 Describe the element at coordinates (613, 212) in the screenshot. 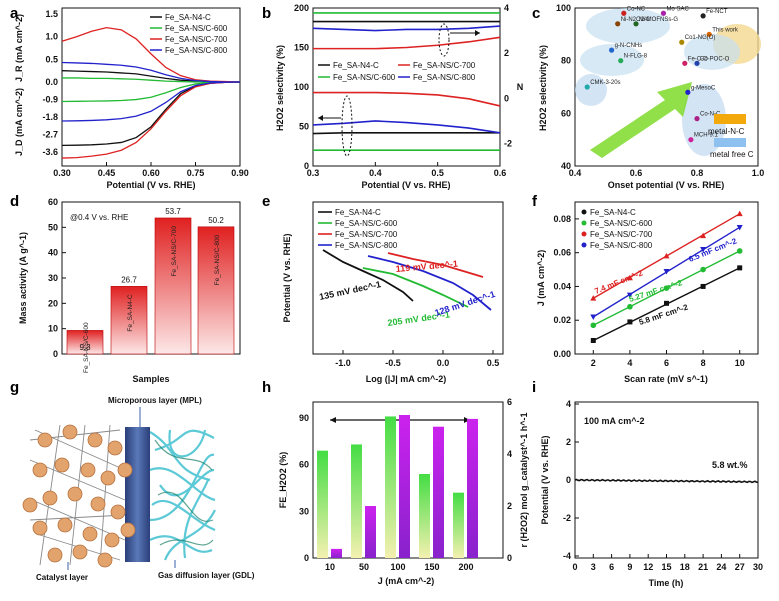

I see `panel-f-legend-label: Fe_SA-N4-C` at that location.